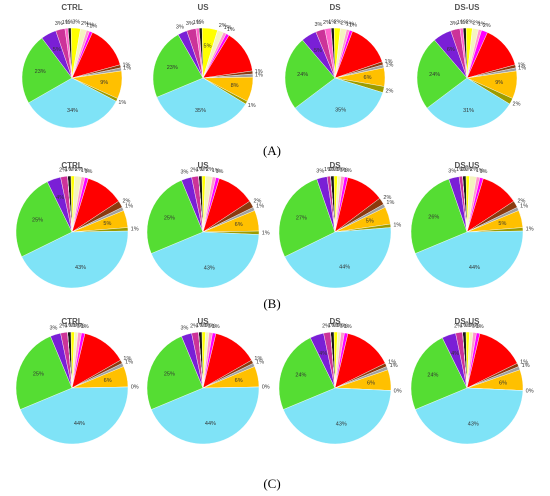  What do you see at coordinates (340, 110) in the screenshot?
I see `slice-label: 35%` at bounding box center [340, 110].